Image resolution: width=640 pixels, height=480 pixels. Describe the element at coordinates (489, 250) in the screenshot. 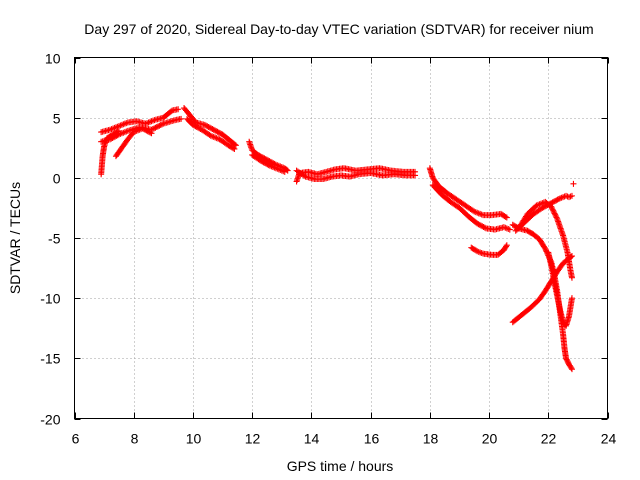

I see `series-arc13` at that location.